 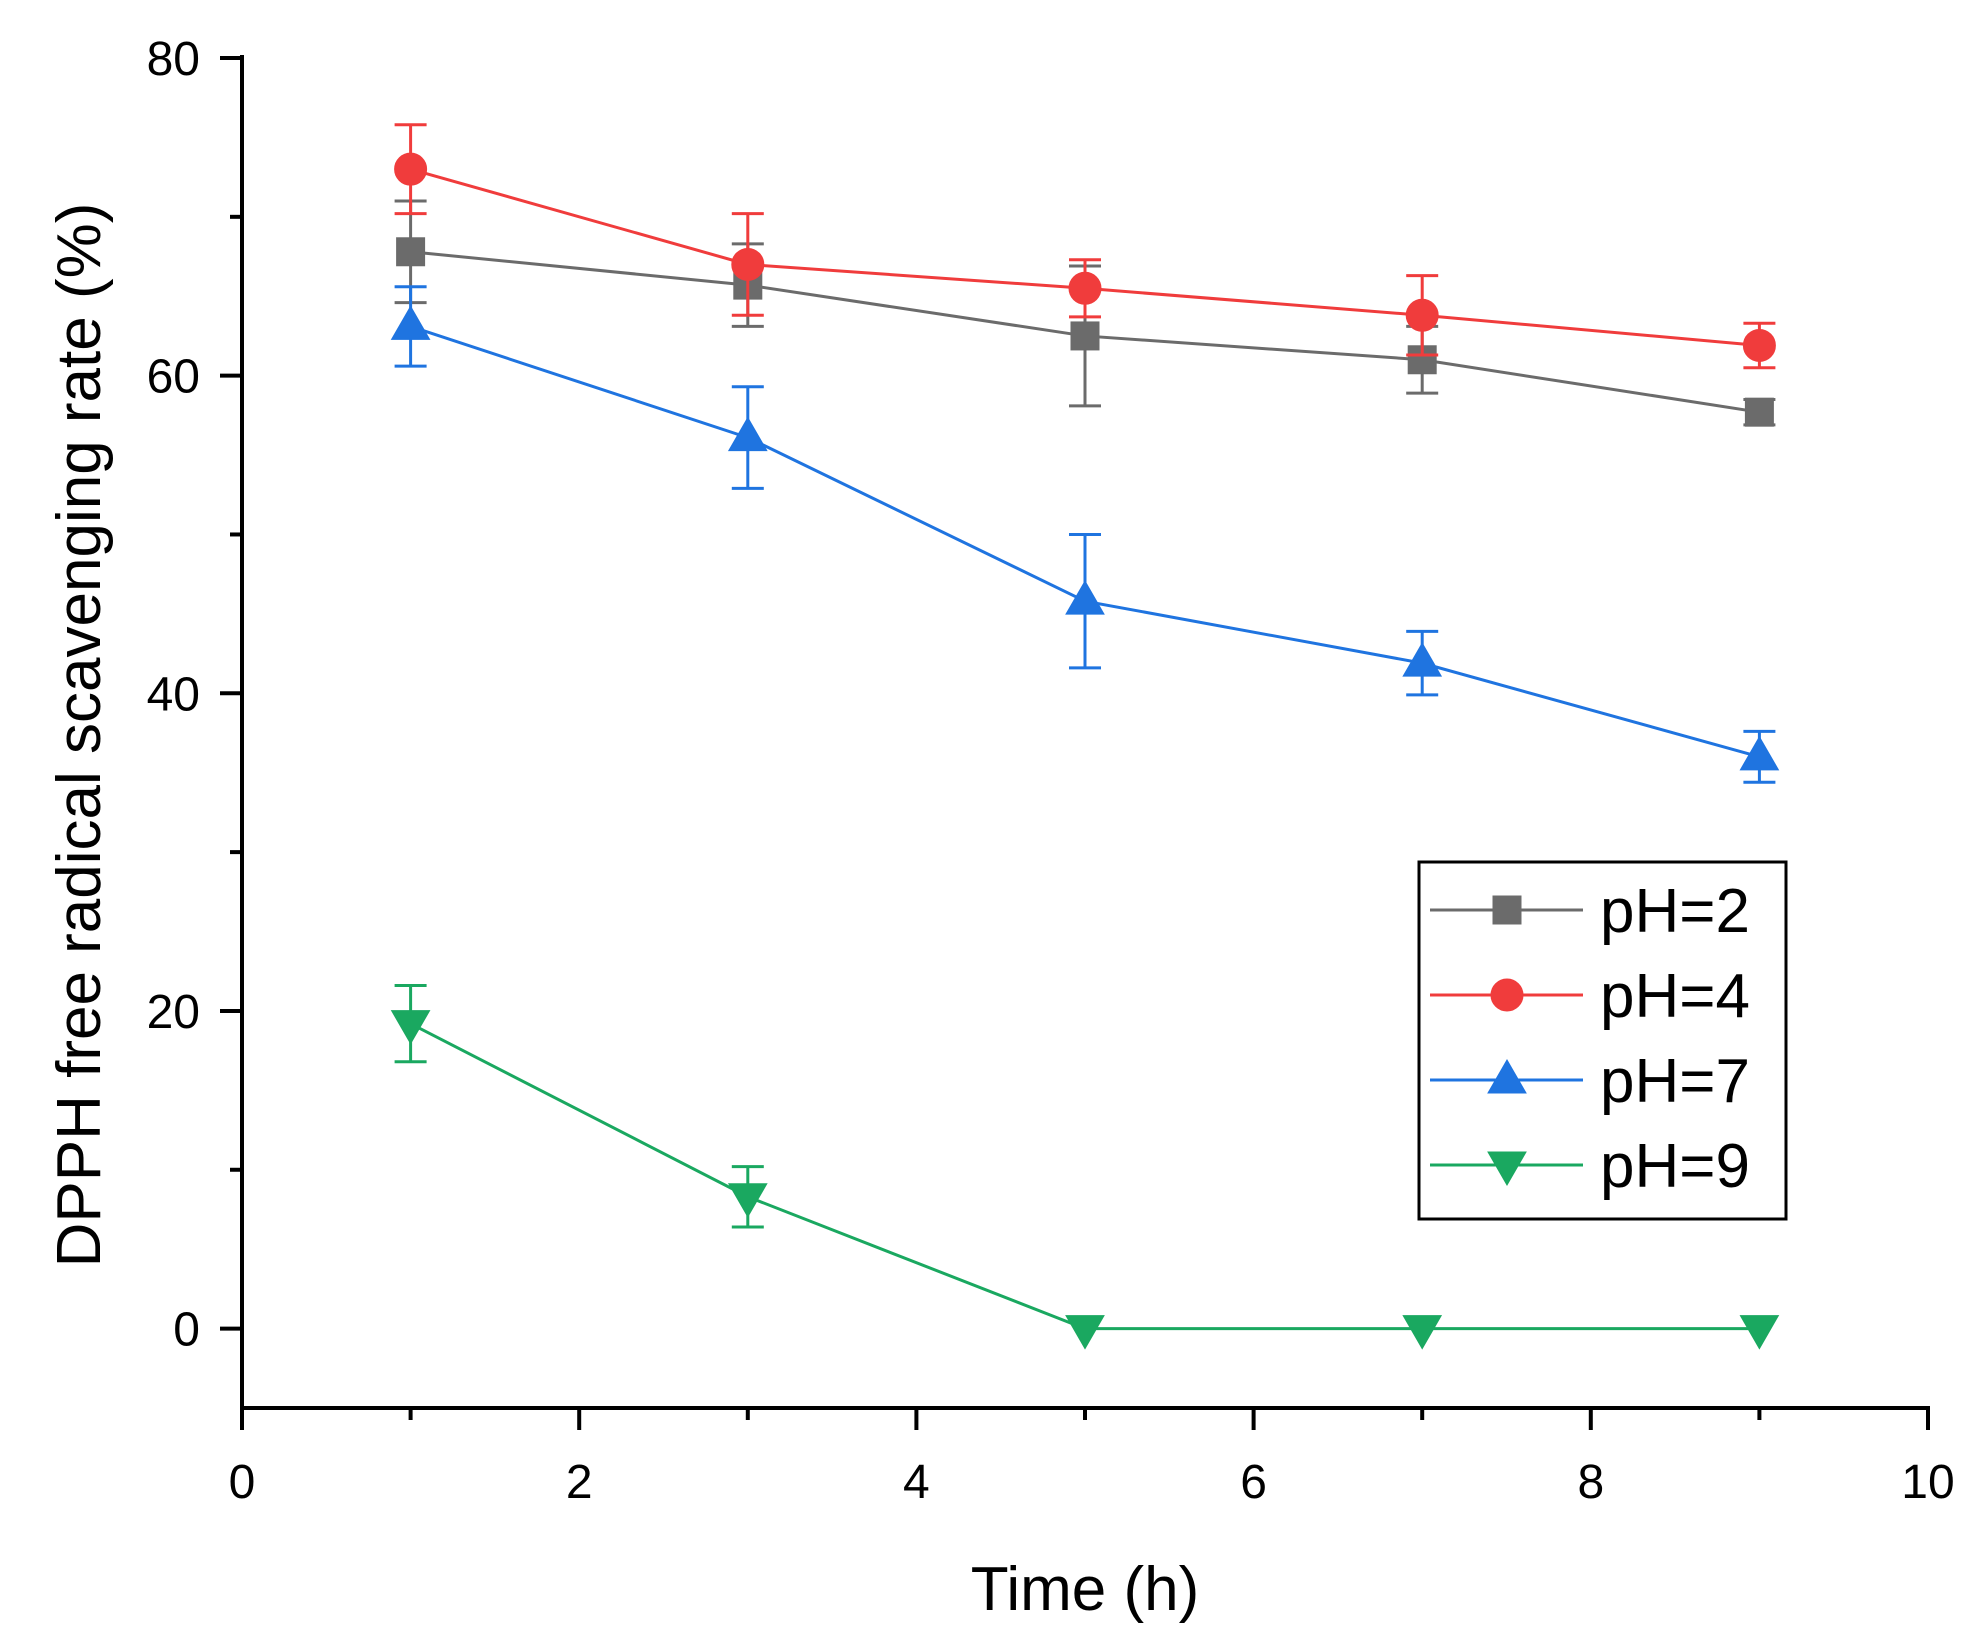 I want to click on y-tick-label: 80, so click(x=173, y=59).